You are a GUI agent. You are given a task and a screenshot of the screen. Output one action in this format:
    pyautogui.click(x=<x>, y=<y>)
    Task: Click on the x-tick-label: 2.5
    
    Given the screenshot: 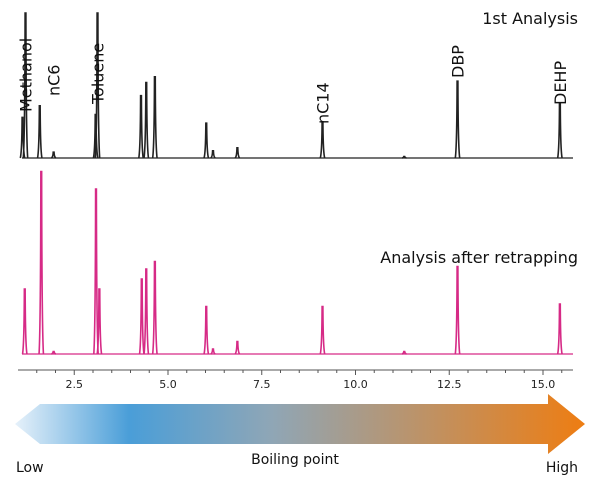 What is the action you would take?
    pyautogui.click(x=75, y=384)
    